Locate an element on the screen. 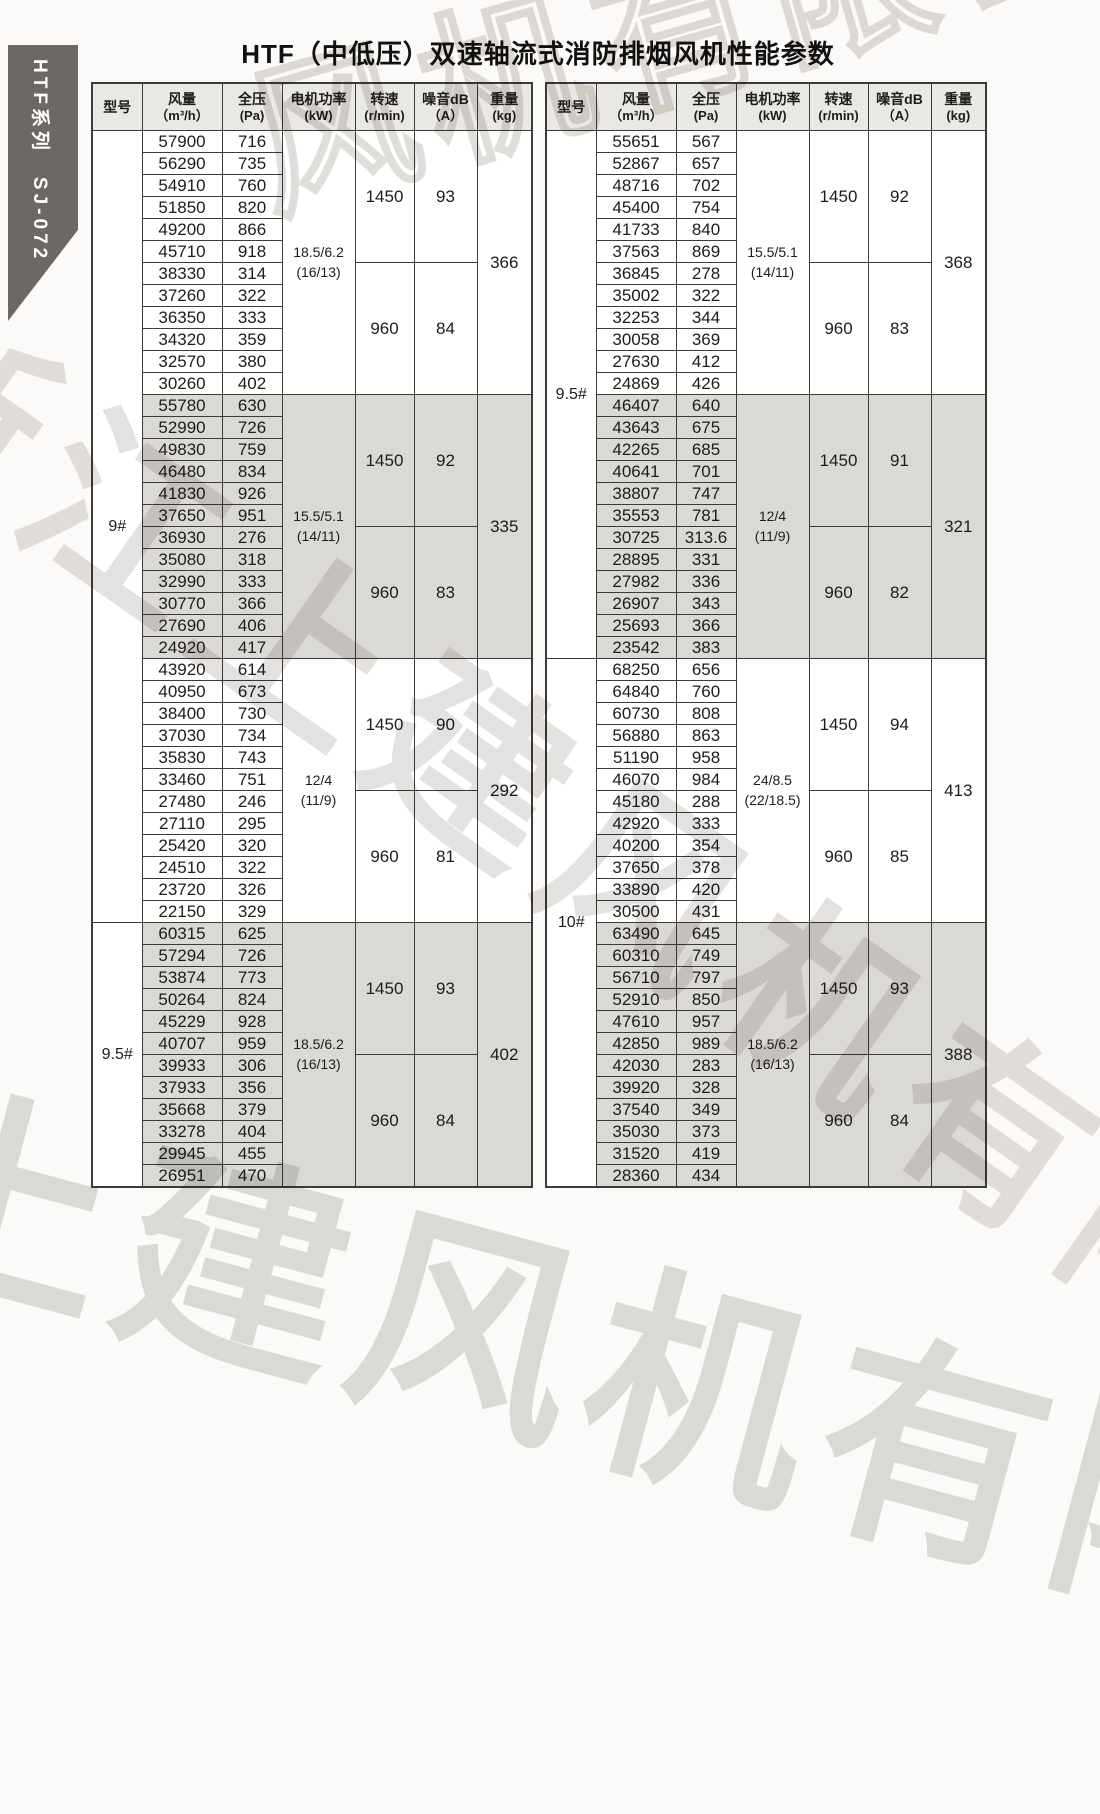  table-row: 43920 614 12/4 (11/9) 1450 90 292 is located at coordinates (312, 790).